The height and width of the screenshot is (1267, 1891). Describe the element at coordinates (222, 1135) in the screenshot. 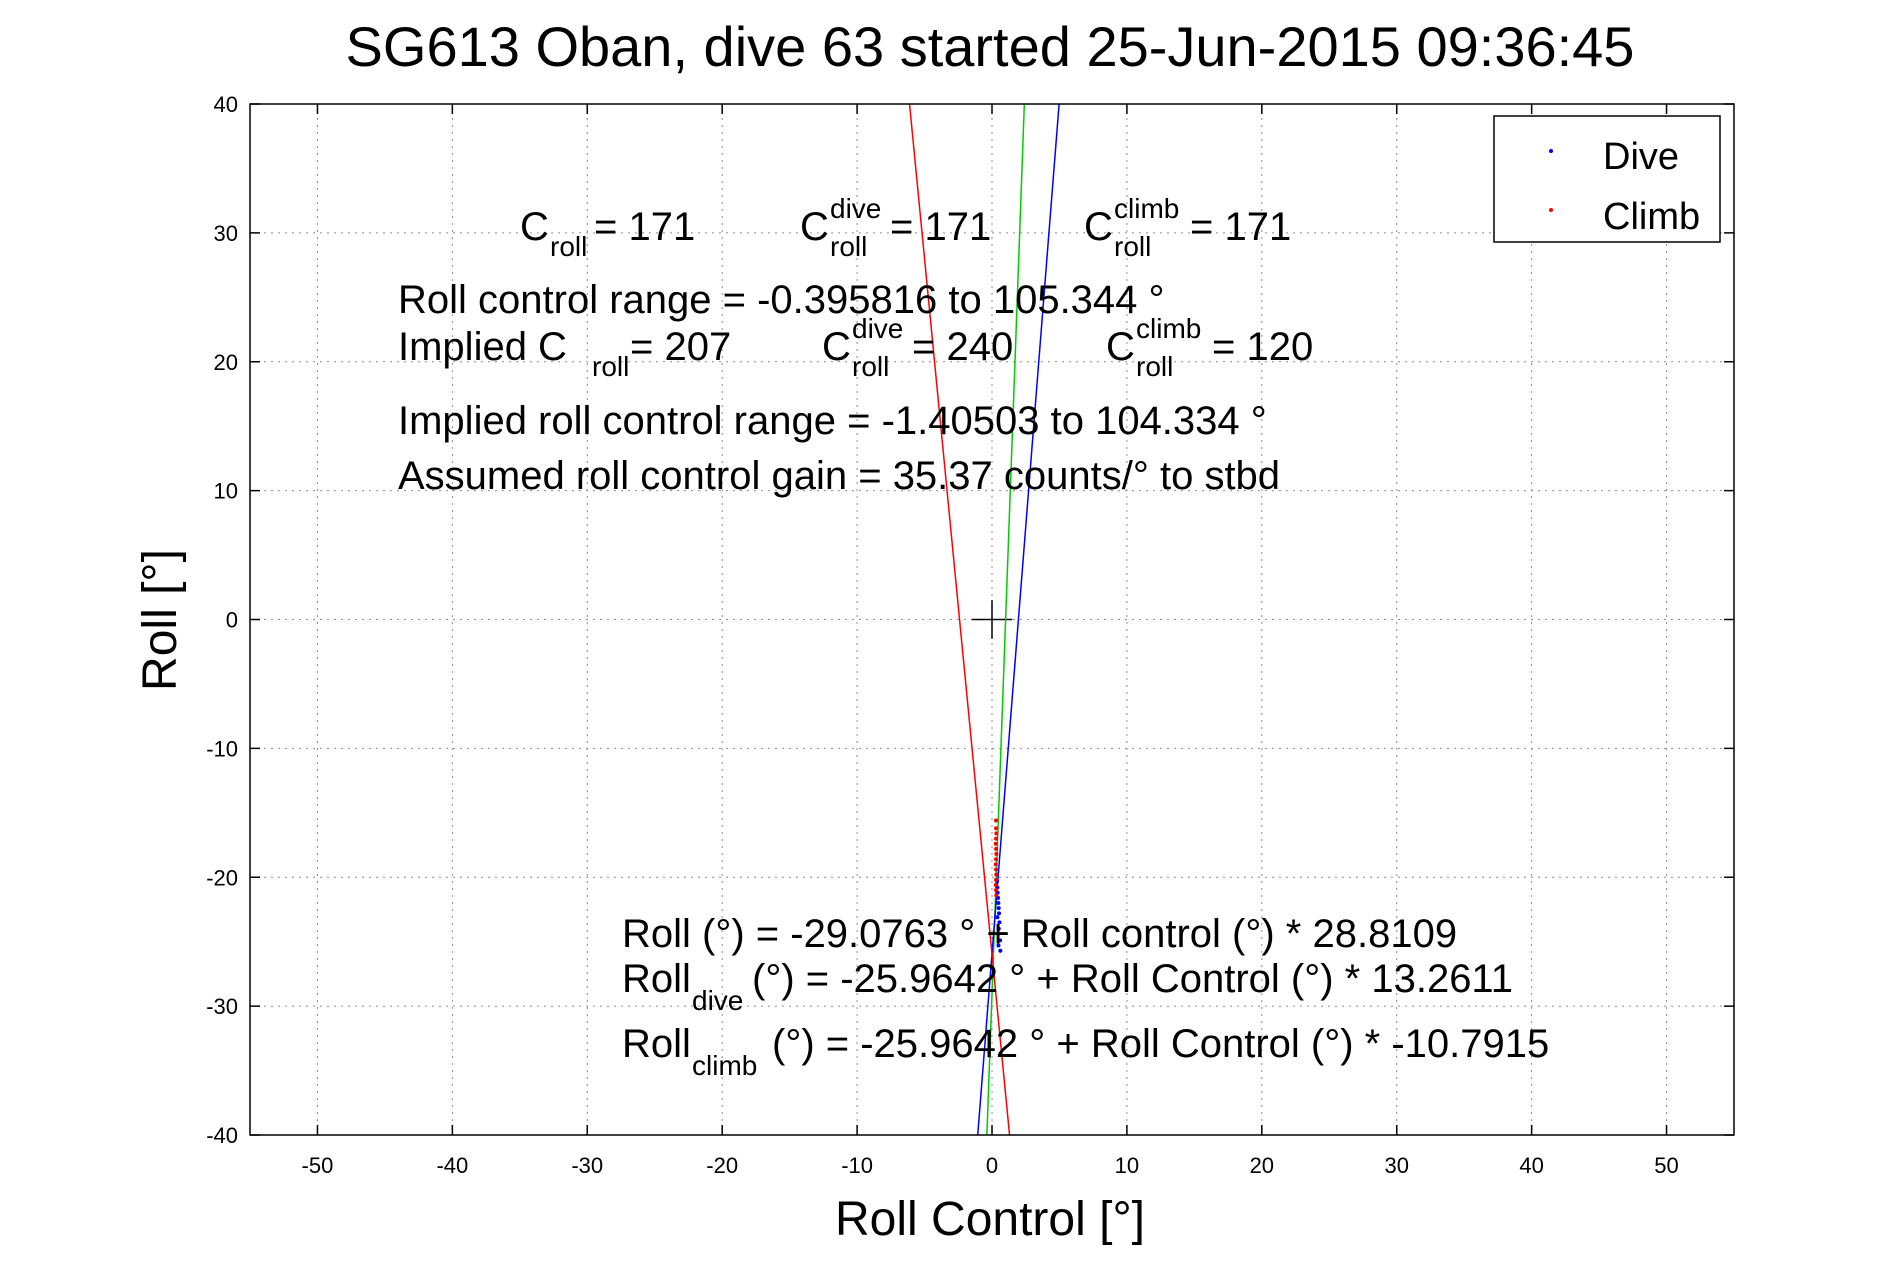

I see `y-tick-label: -40` at that location.